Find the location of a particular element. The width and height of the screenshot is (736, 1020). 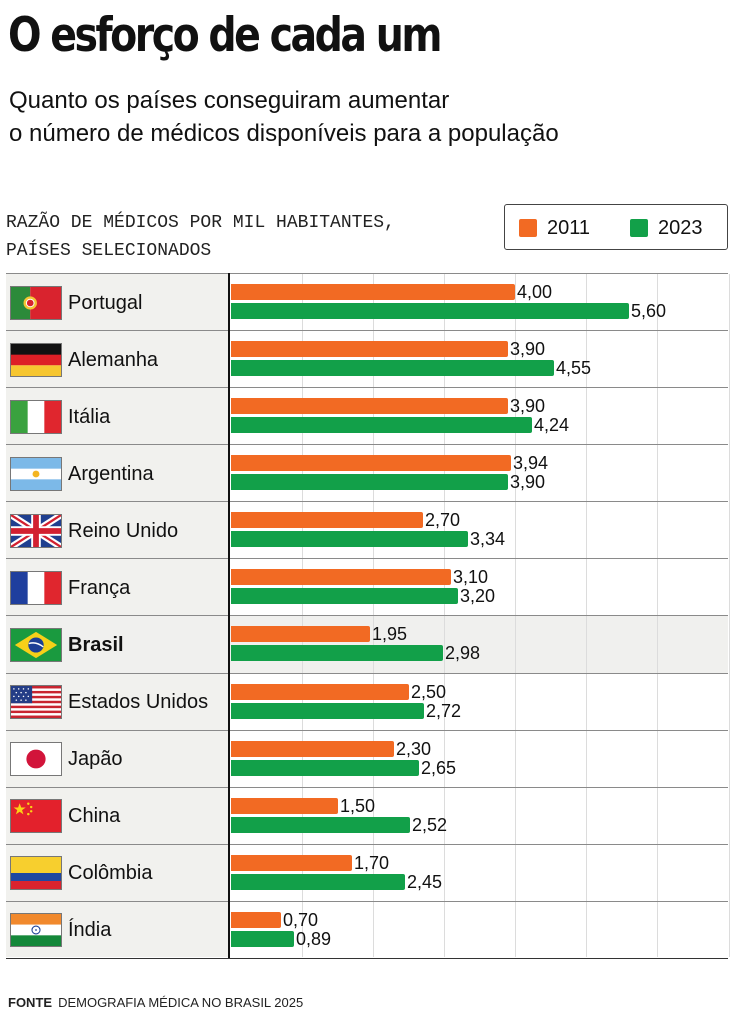

category-label-china: China is located at coordinates (94, 816).